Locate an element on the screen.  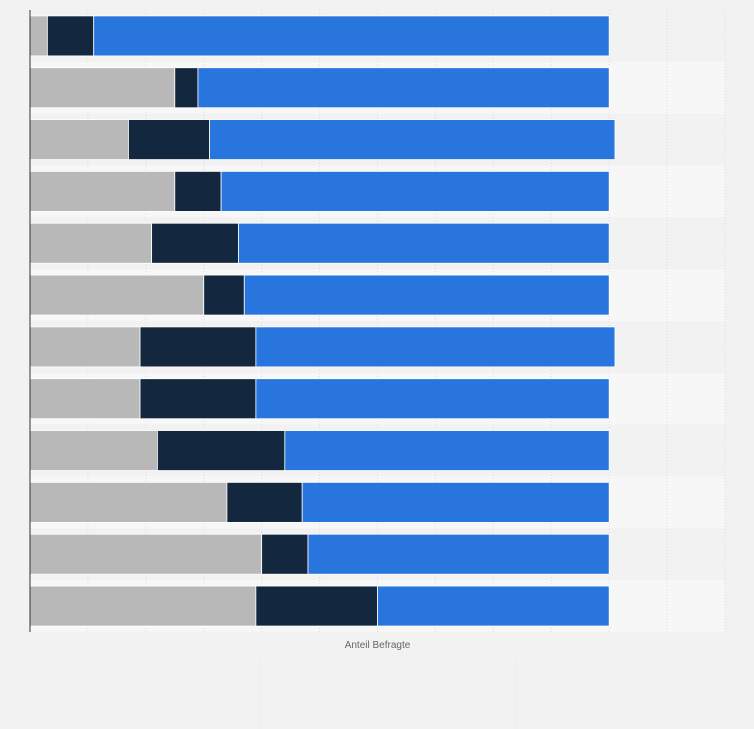
footer-area is located at coordinates (377, 694).